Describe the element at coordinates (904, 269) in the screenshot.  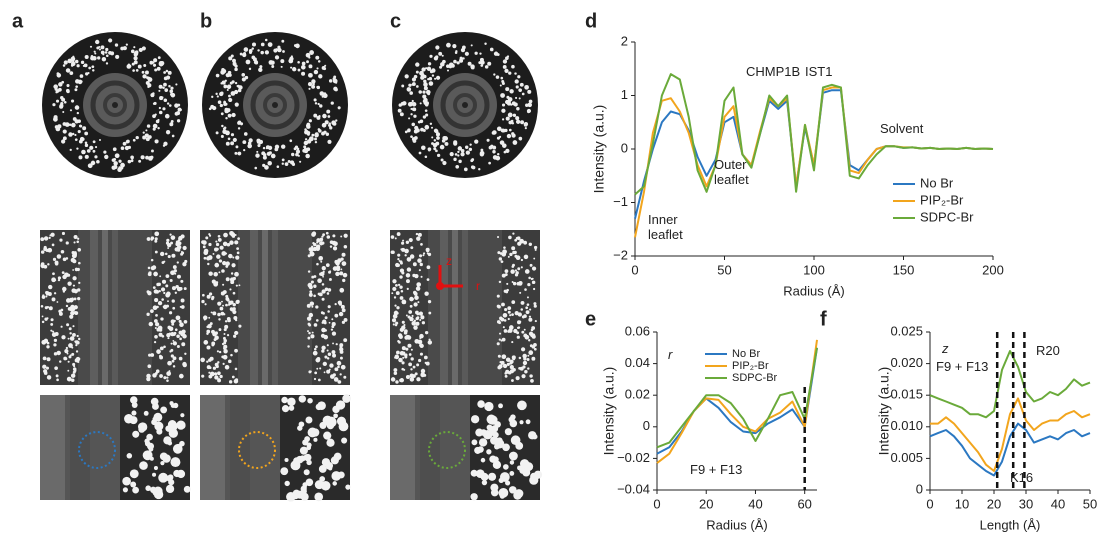
I see `x-tick-label: 150` at that location.